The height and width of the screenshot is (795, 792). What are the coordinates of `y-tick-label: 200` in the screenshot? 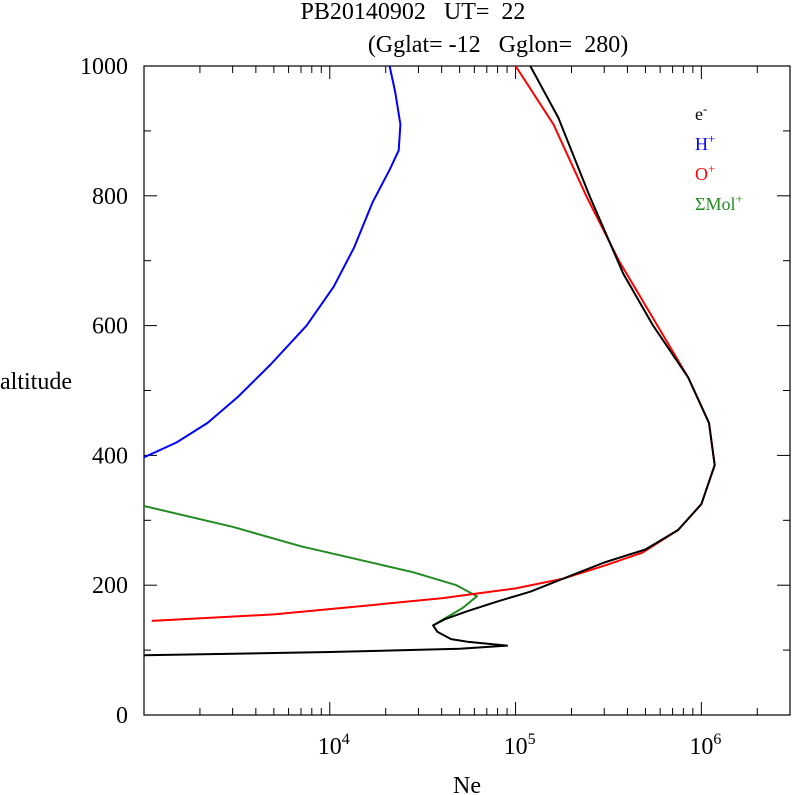 It's located at (110, 586).